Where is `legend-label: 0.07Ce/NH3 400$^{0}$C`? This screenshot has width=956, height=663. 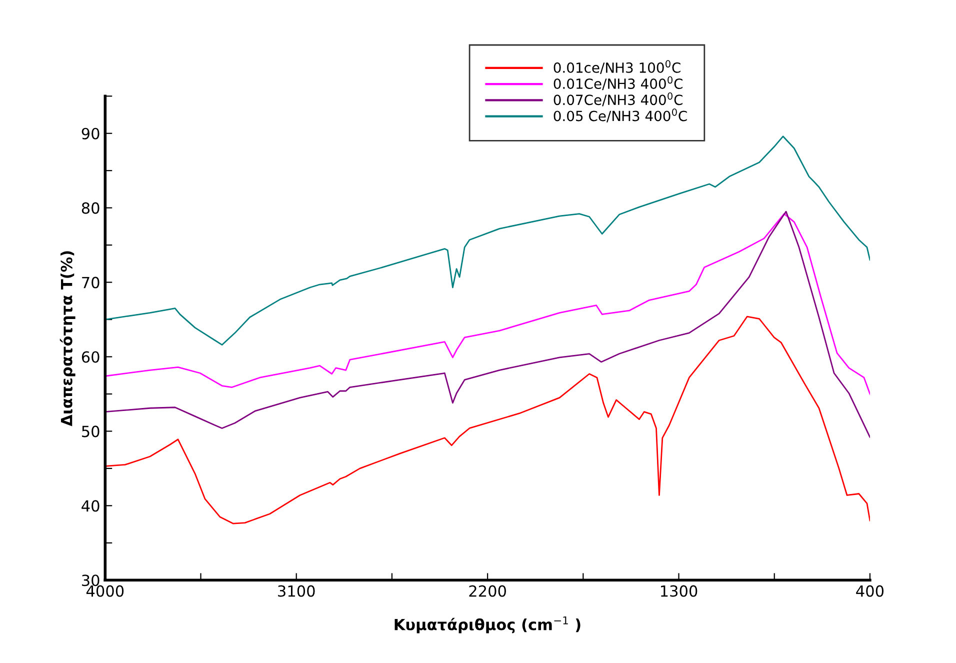
legend-label: 0.07Ce/NH3 400$^{0}$C is located at coordinates (618, 99).